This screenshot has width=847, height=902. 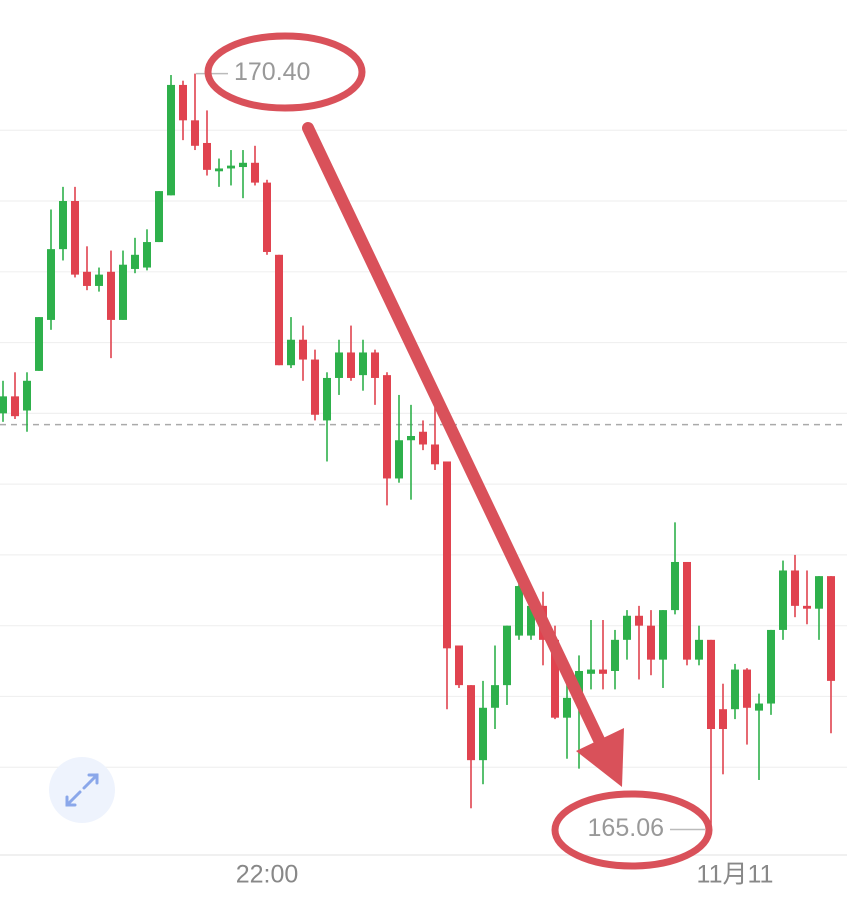 What do you see at coordinates (735, 875) in the screenshot?
I see `x-tick-label: 11月11` at bounding box center [735, 875].